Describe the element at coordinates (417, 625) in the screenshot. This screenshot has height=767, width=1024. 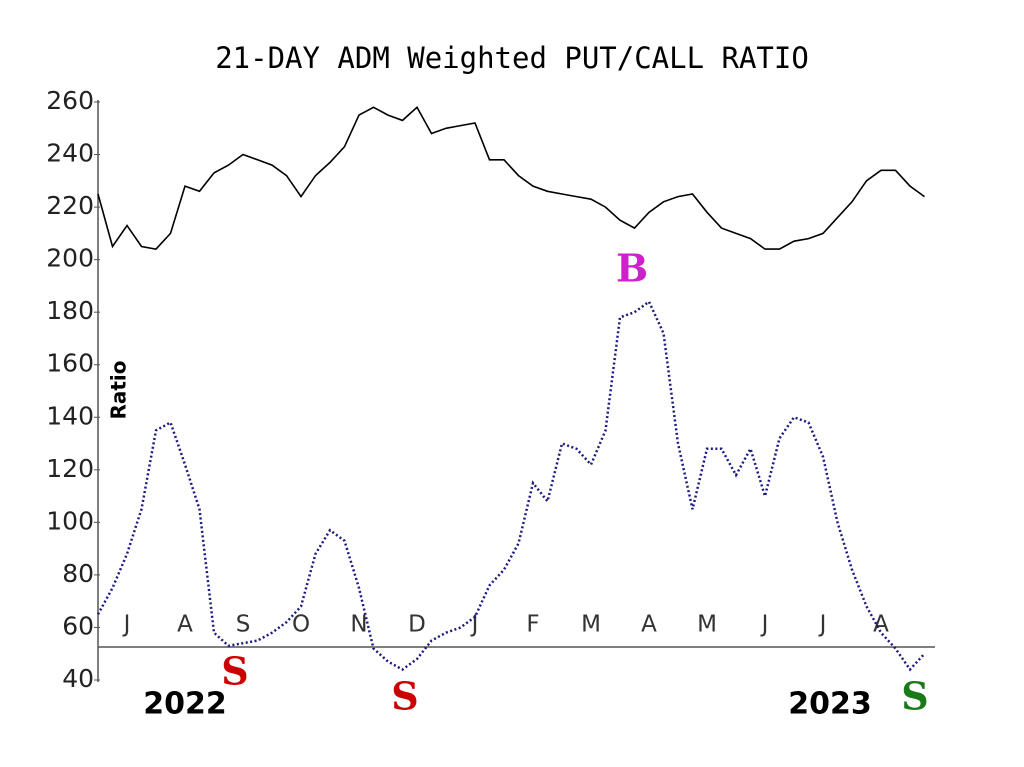
I see `x-tick-label: D` at that location.